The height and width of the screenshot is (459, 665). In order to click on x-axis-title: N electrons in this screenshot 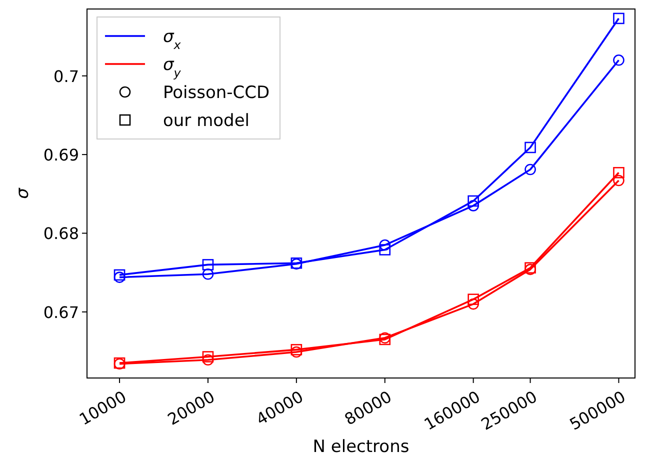, I will do `click(361, 447)`.